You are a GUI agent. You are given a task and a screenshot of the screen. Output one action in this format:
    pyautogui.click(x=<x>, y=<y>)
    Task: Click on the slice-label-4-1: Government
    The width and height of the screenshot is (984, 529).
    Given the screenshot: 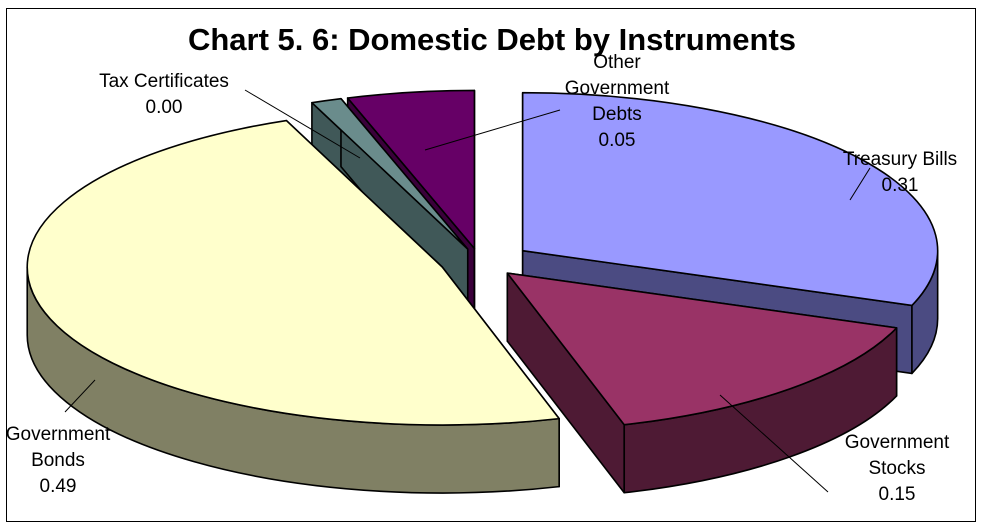 What is the action you would take?
    pyautogui.click(x=617, y=88)
    